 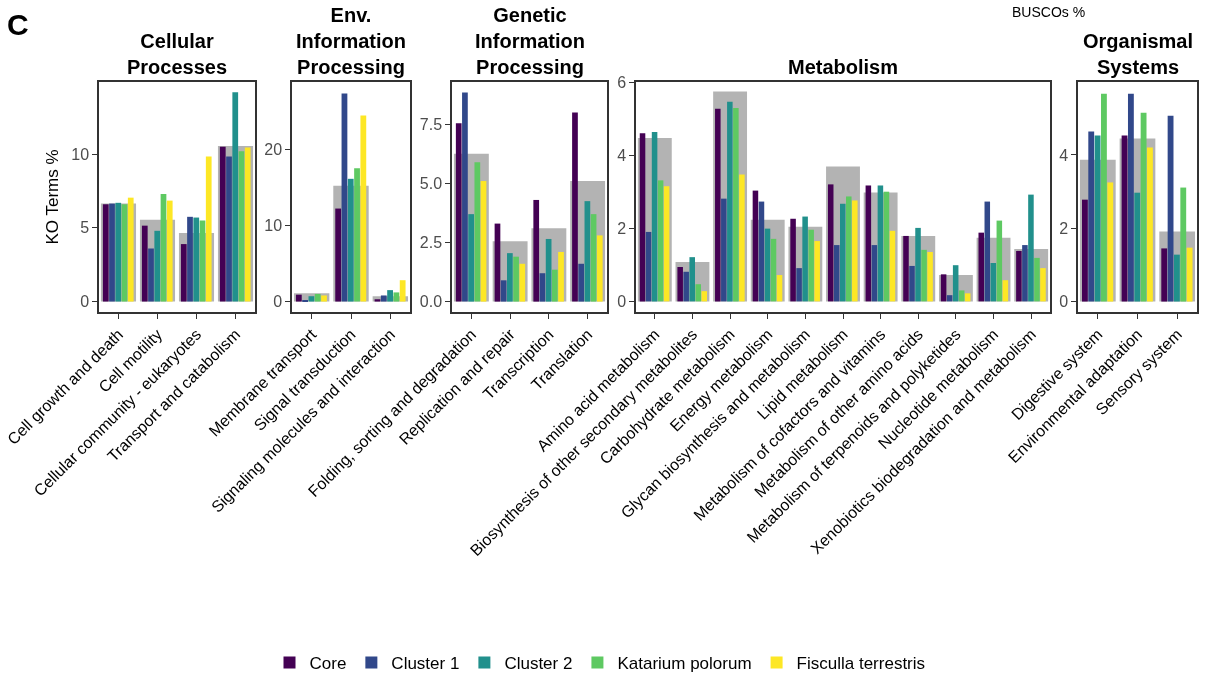 I want to click on chart-title: Env. Information Processing, so click(x=351, y=41).